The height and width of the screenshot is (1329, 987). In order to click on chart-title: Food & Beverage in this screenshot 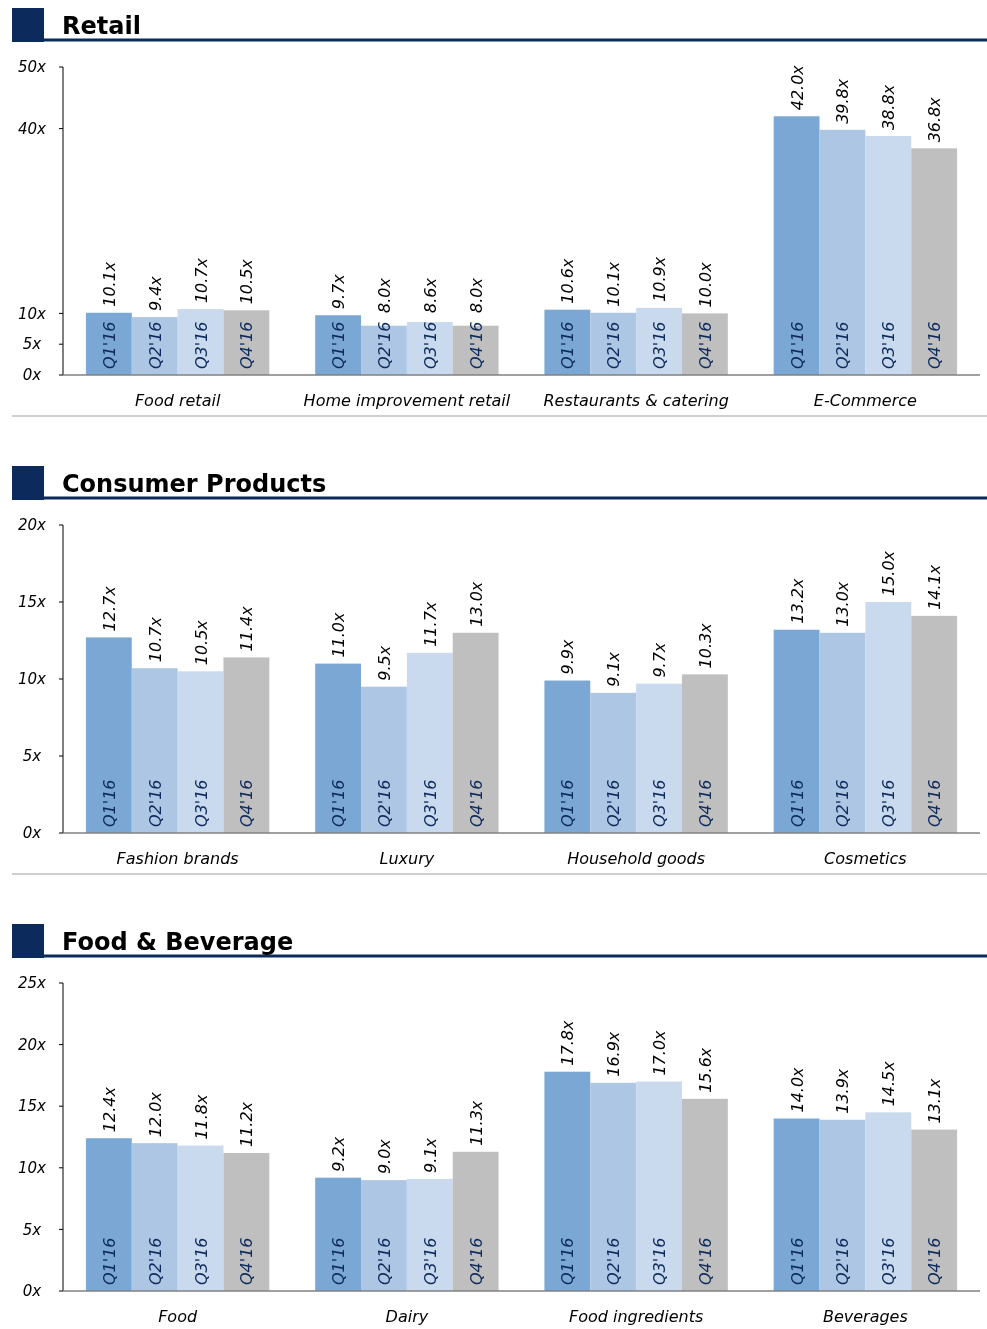, I will do `click(178, 942)`.